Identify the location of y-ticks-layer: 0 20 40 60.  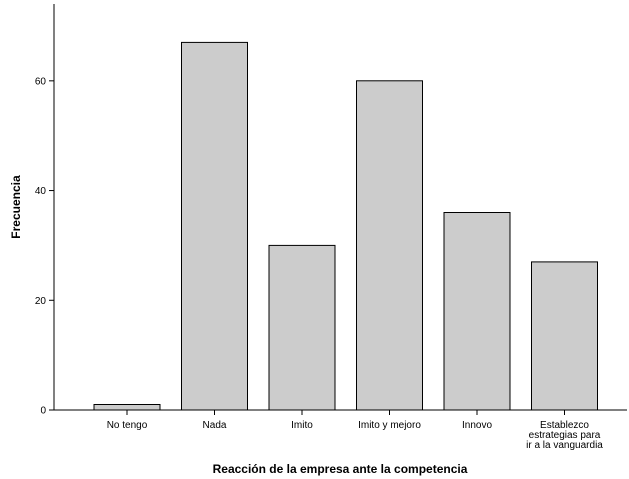
(44, 246).